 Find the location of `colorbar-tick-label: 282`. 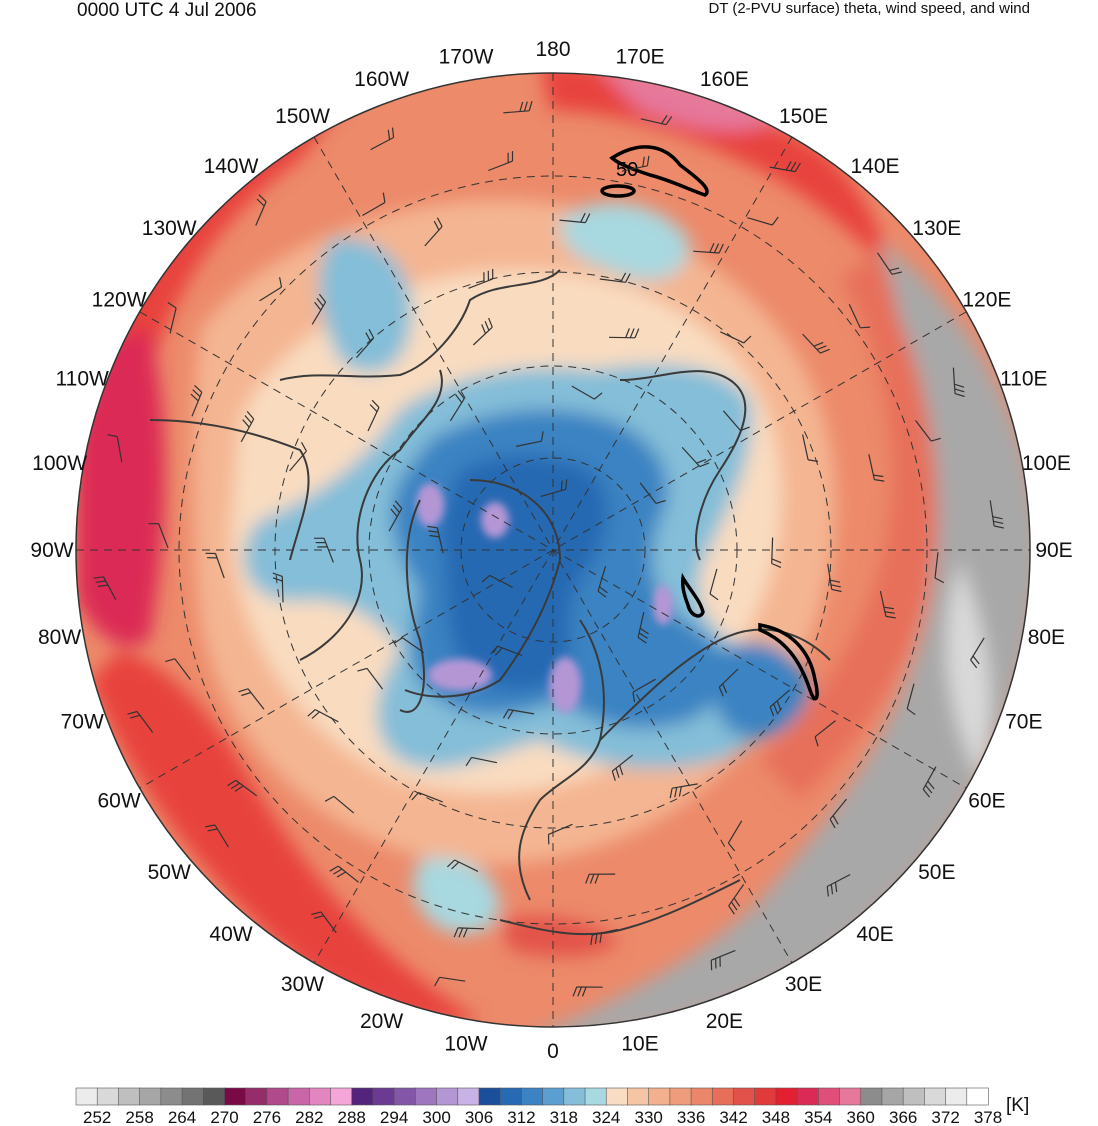

colorbar-tick-label: 282 is located at coordinates (309, 1117).